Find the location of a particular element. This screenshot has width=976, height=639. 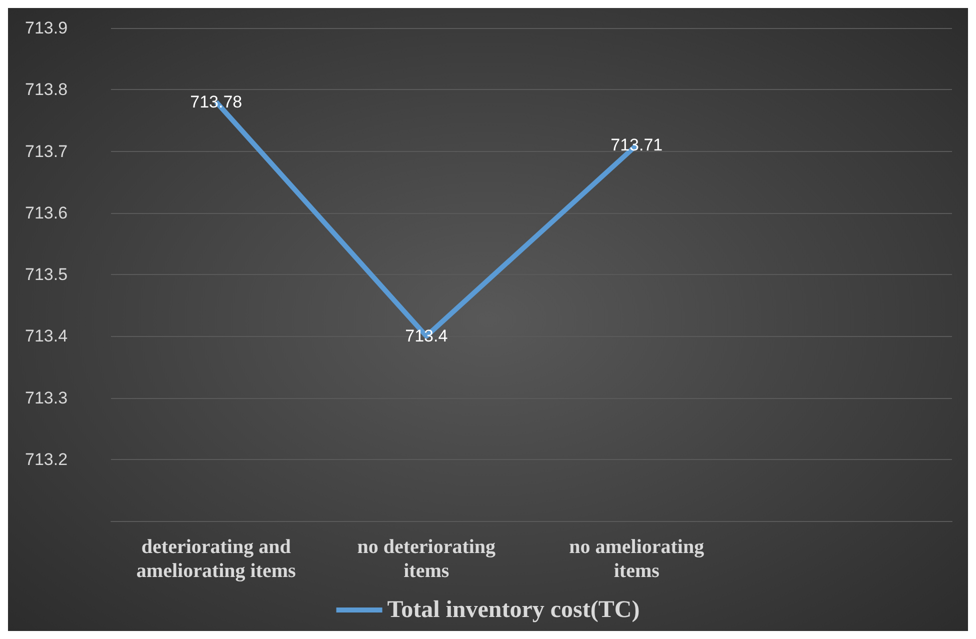

y-tick-label: 713.3 is located at coordinates (46, 398).